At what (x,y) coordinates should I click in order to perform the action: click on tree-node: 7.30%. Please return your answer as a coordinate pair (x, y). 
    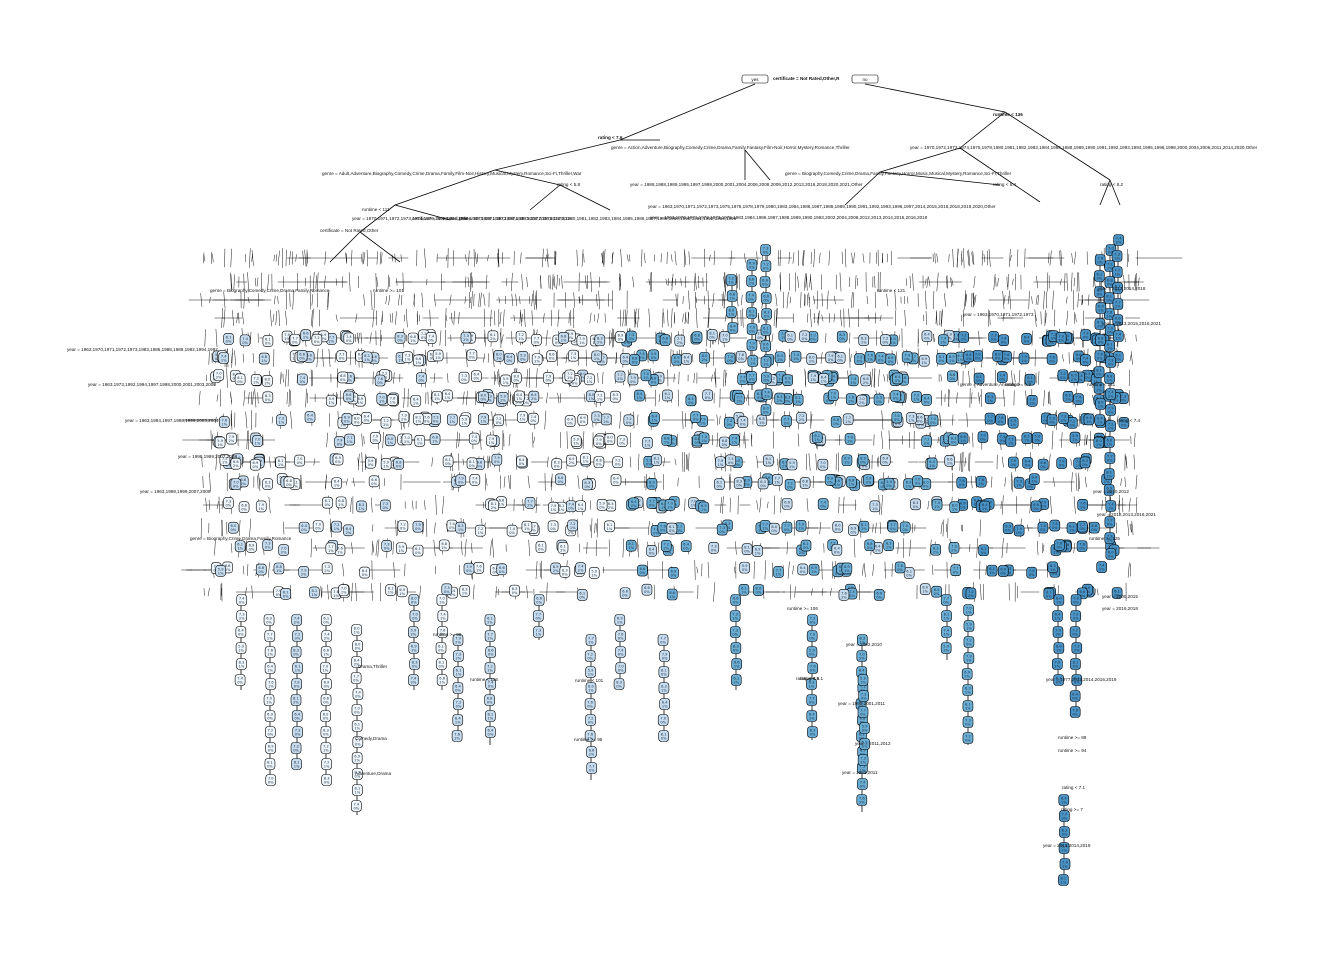
    Looking at the image, I should click on (447, 589).